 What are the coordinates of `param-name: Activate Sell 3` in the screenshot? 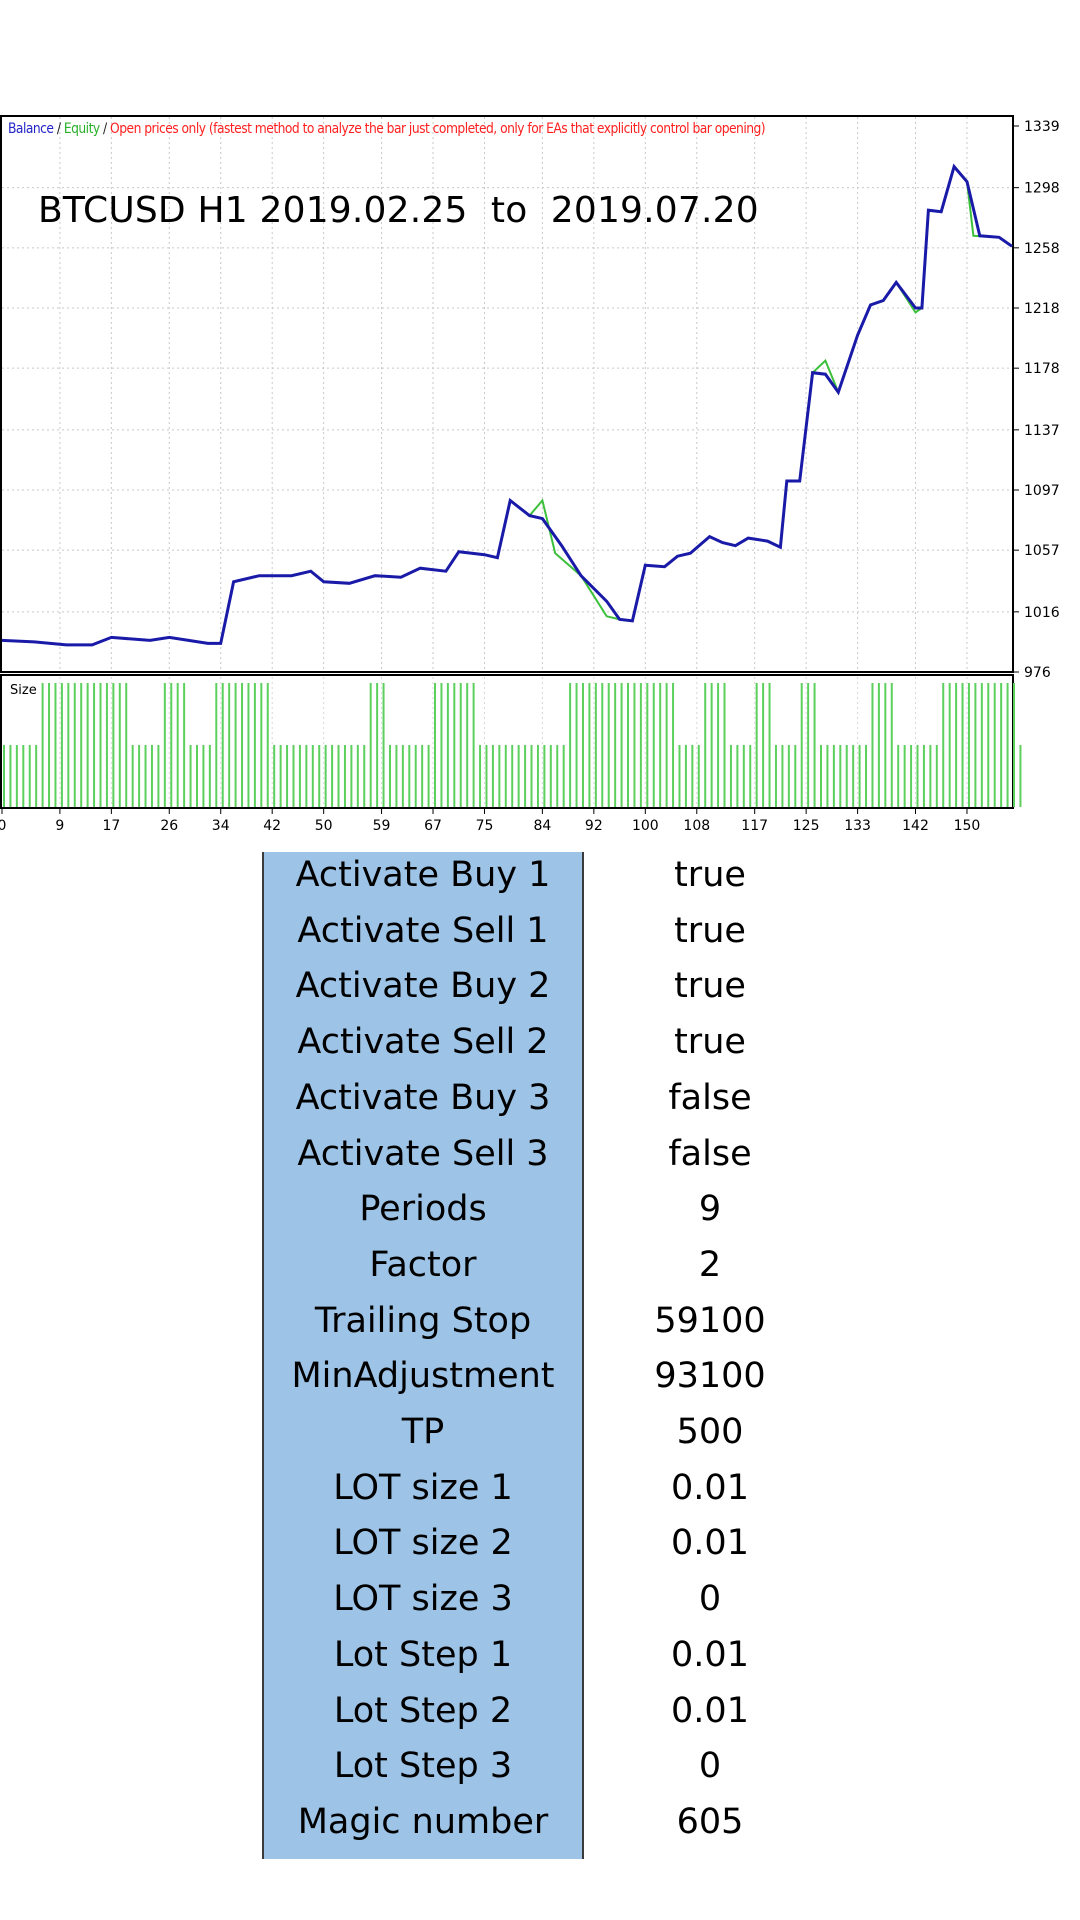 It's located at (423, 1153).